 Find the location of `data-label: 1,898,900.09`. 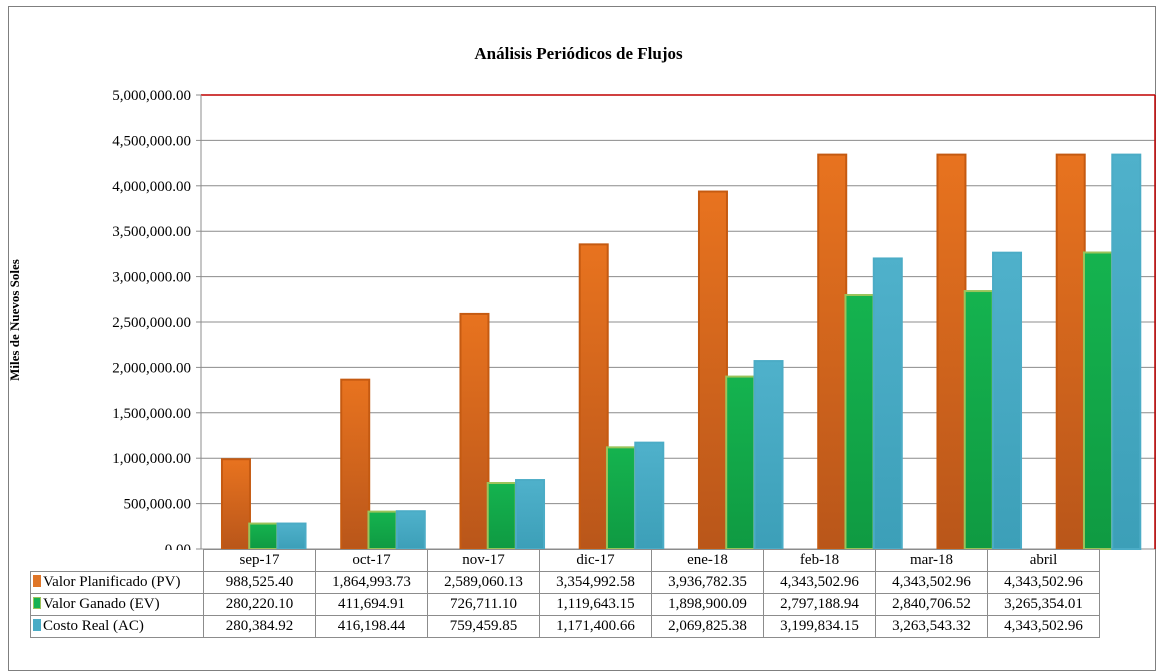

data-label: 1,898,900.09 is located at coordinates (707, 604).